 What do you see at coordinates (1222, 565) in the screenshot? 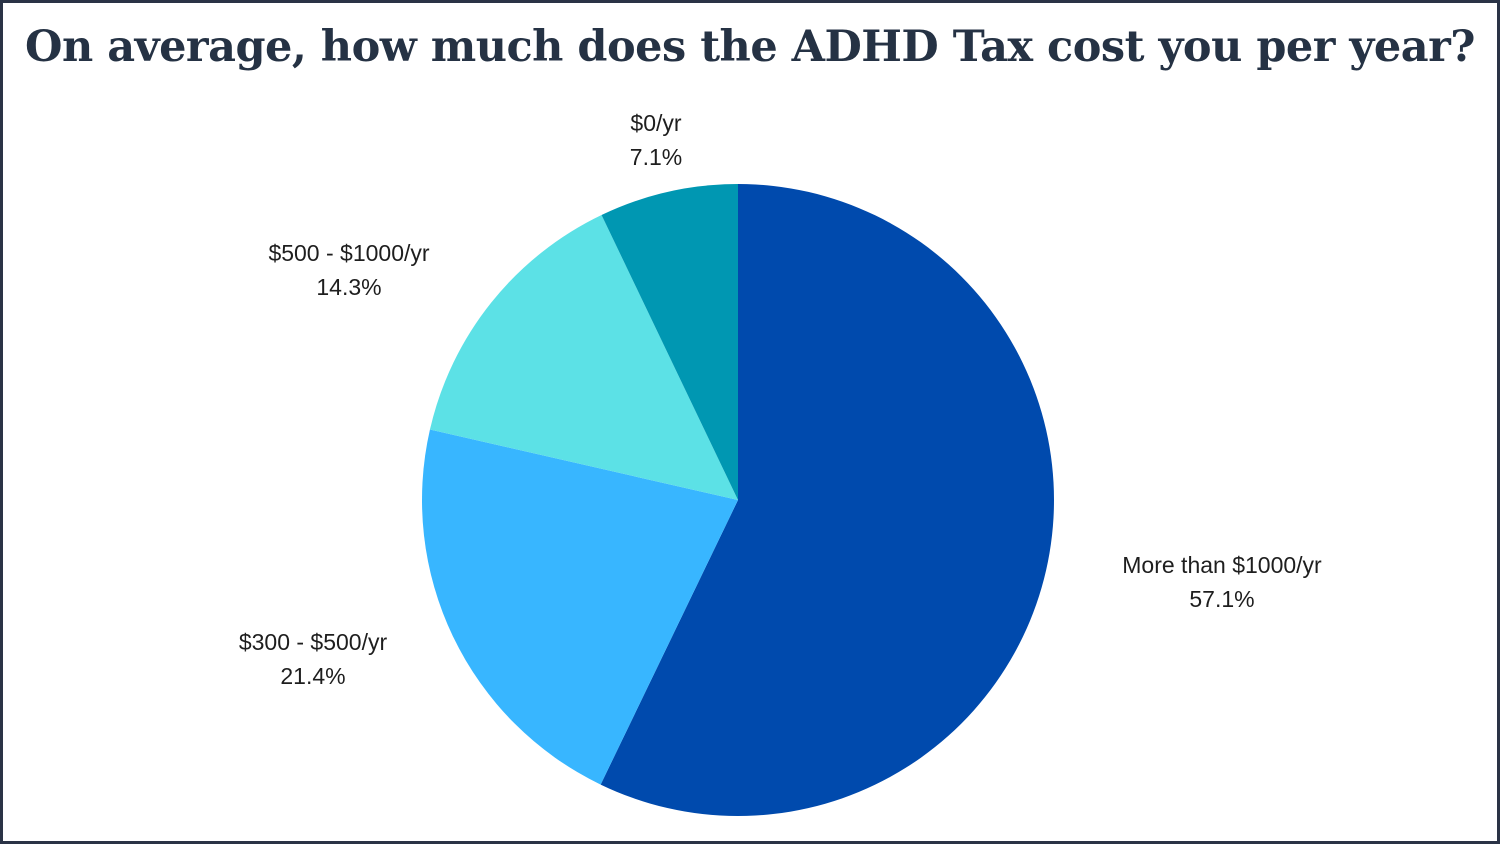
I see `slice-label-more-than-1000-yr: More than $1000/yr` at bounding box center [1222, 565].